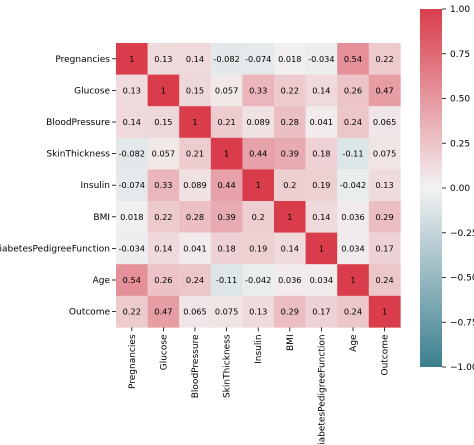 This screenshot has height=445, width=474. What do you see at coordinates (92, 91) in the screenshot?
I see `row-label: Glucose` at bounding box center [92, 91].